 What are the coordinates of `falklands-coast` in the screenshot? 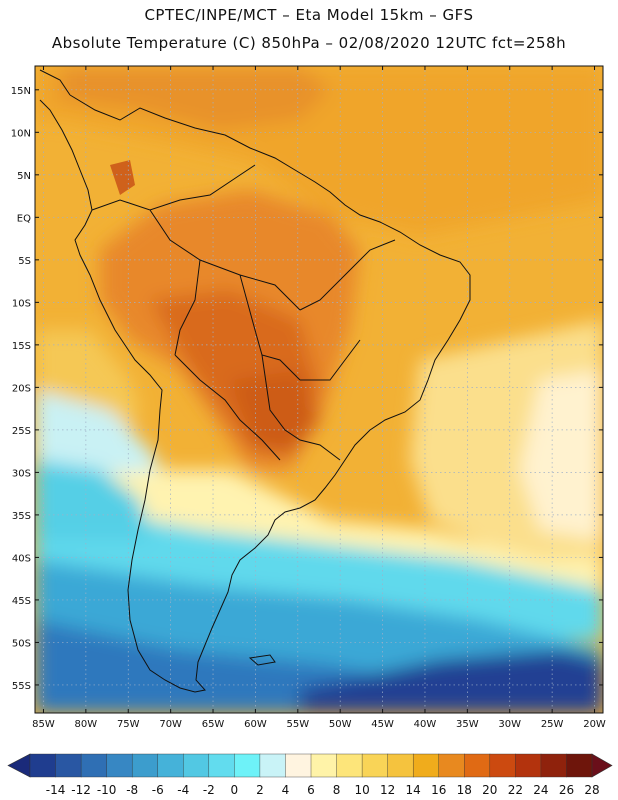 It's located at (262, 660).